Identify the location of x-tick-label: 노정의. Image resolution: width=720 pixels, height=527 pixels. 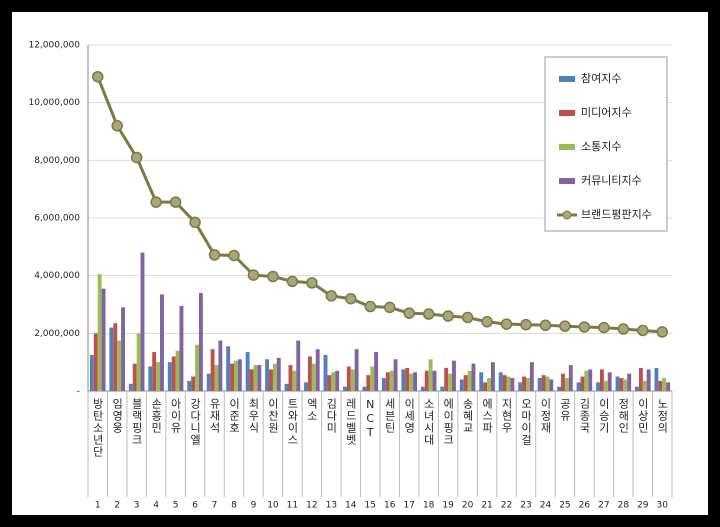
(662, 416).